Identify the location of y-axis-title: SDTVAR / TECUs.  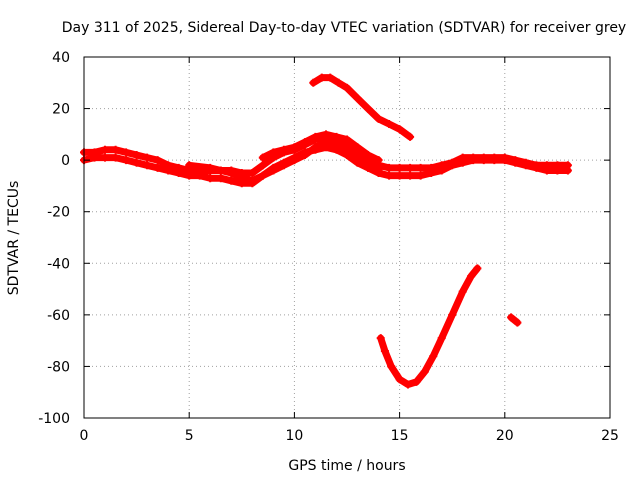
(14, 238).